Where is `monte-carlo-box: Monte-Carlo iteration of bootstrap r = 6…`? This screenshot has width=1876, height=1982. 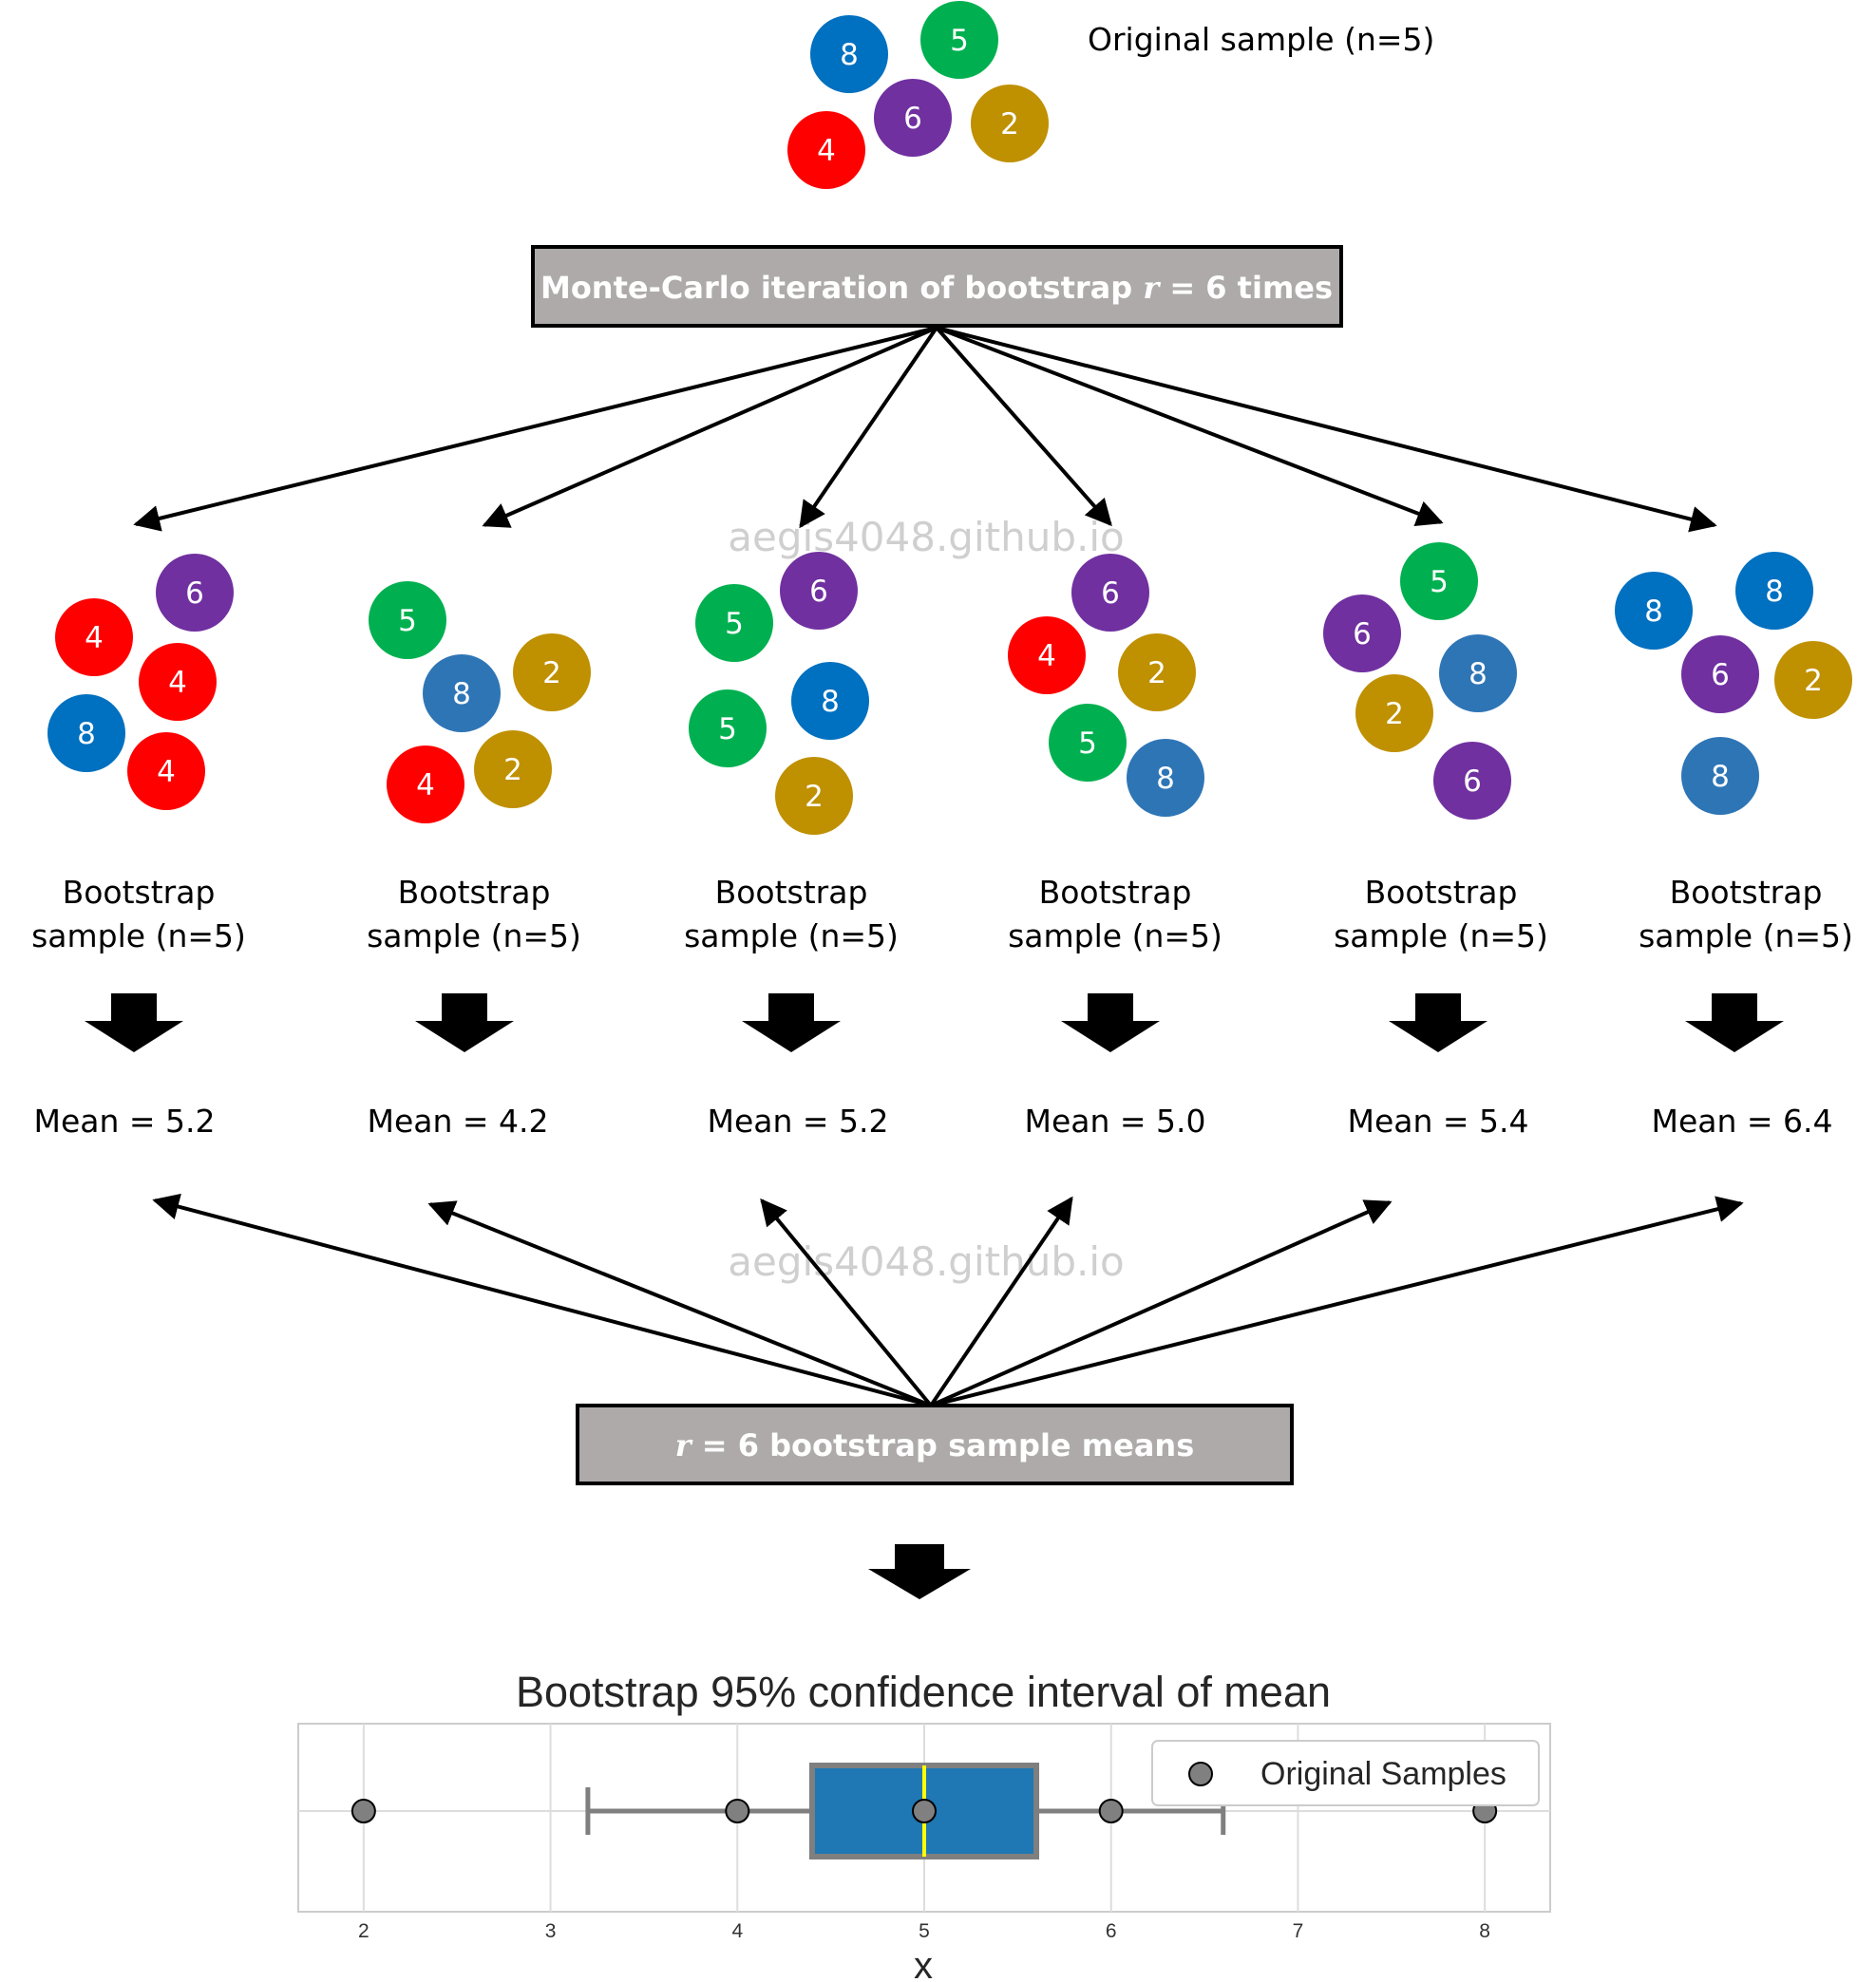 monte-carlo-box: Monte-Carlo iteration of bootstrap r = 6… is located at coordinates (937, 286).